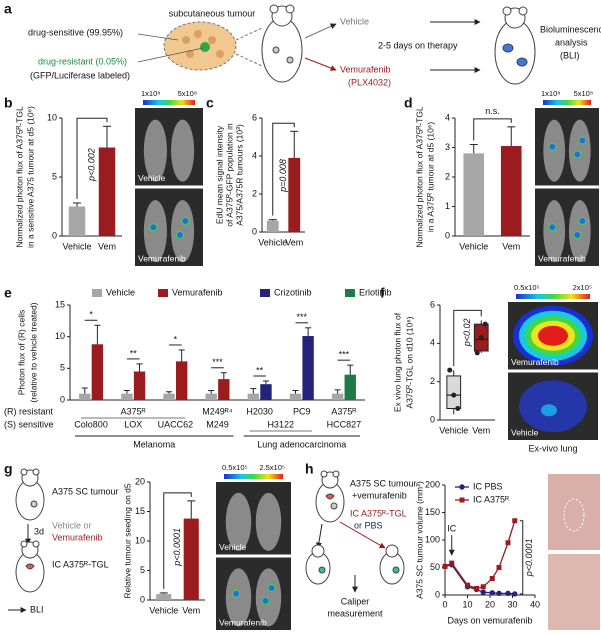 This screenshot has height=635, width=601. Describe the element at coordinates (120, 292) in the screenshot. I see `legend-label: Vehicle` at that location.